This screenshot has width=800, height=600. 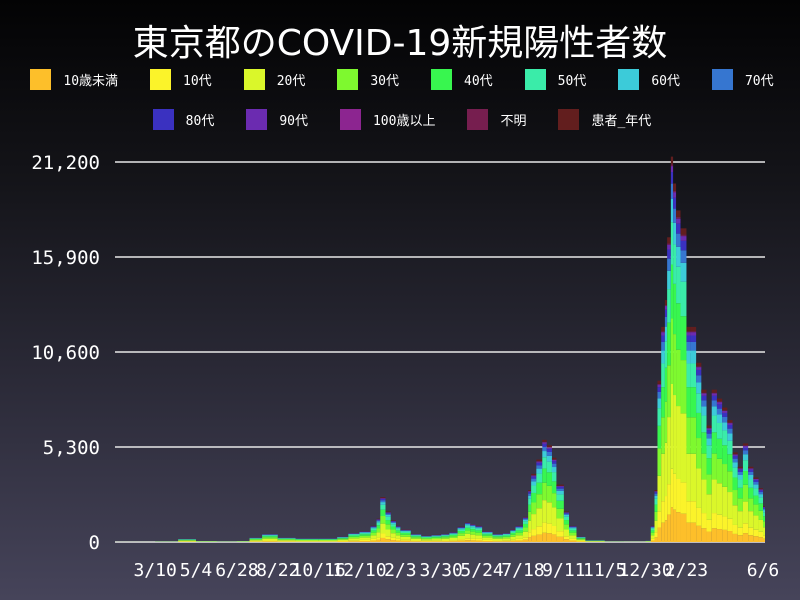 What do you see at coordinates (293, 121) in the screenshot?
I see `legend-label: 90代` at bounding box center [293, 121].